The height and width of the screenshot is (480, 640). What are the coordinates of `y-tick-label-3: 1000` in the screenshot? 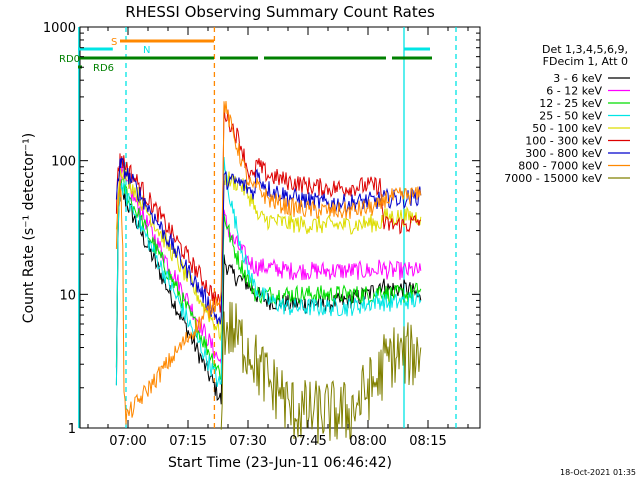 It's located at (59, 28).